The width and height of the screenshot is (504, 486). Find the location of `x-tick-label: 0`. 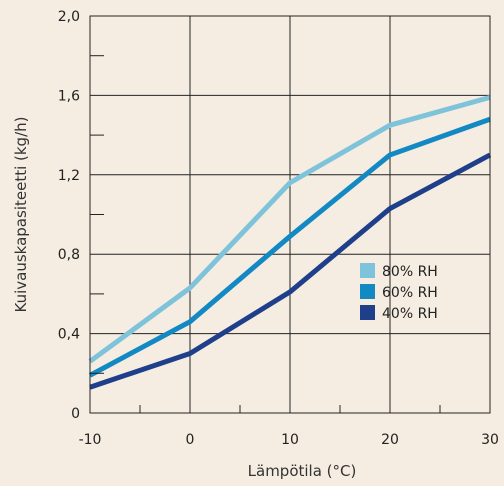

x-tick-label: 0 is located at coordinates (190, 440).